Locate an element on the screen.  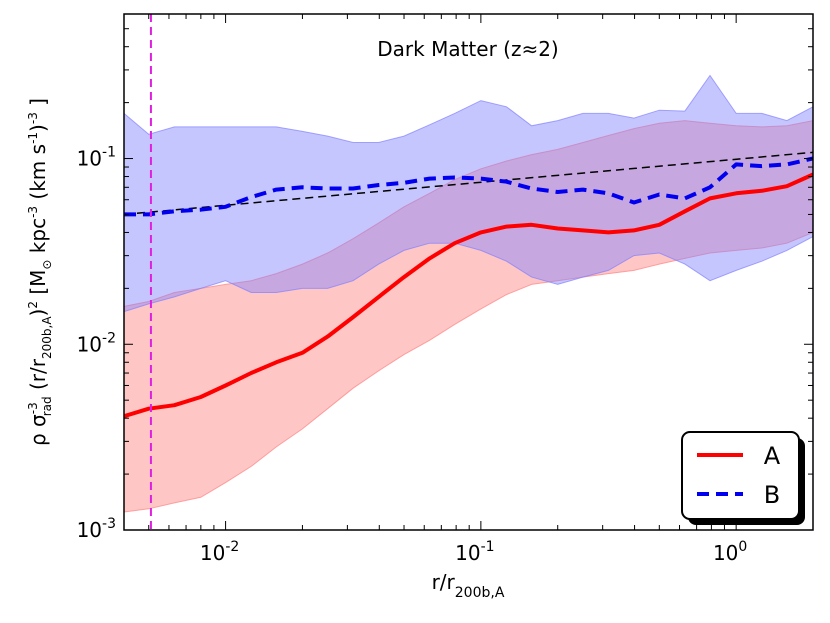
y-label-km-sup: -1 is located at coordinates (33, 138).